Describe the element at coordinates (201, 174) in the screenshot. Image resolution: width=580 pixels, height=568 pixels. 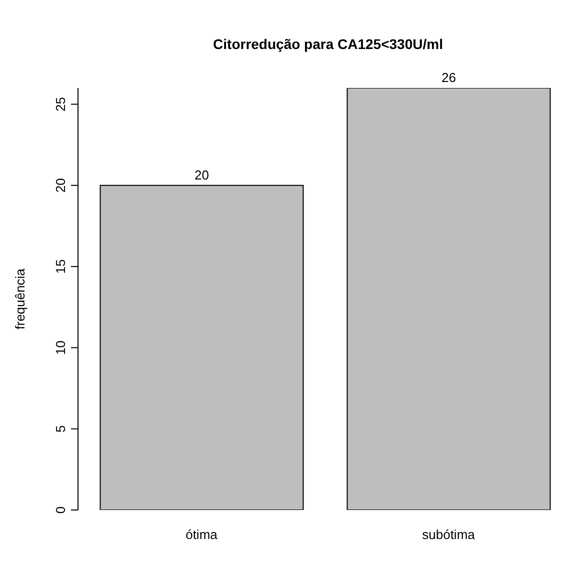
I see `data-label: 20` at that location.